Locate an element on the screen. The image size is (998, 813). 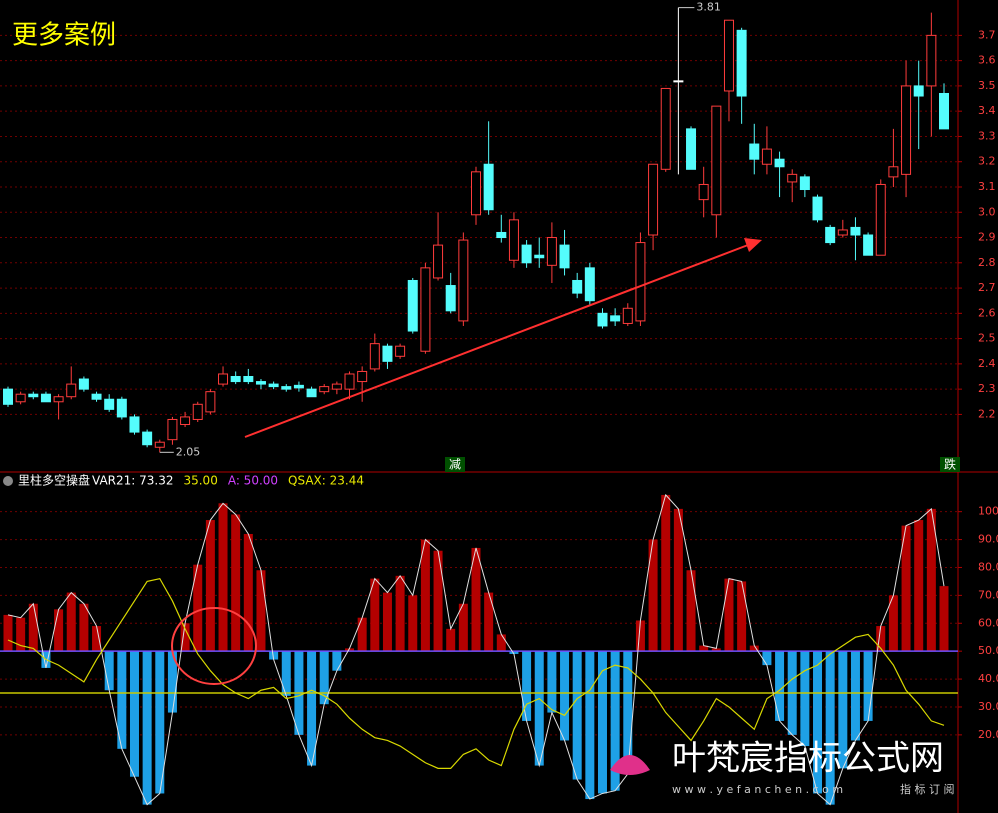
watermark-logo is located at coordinates (630, 765).